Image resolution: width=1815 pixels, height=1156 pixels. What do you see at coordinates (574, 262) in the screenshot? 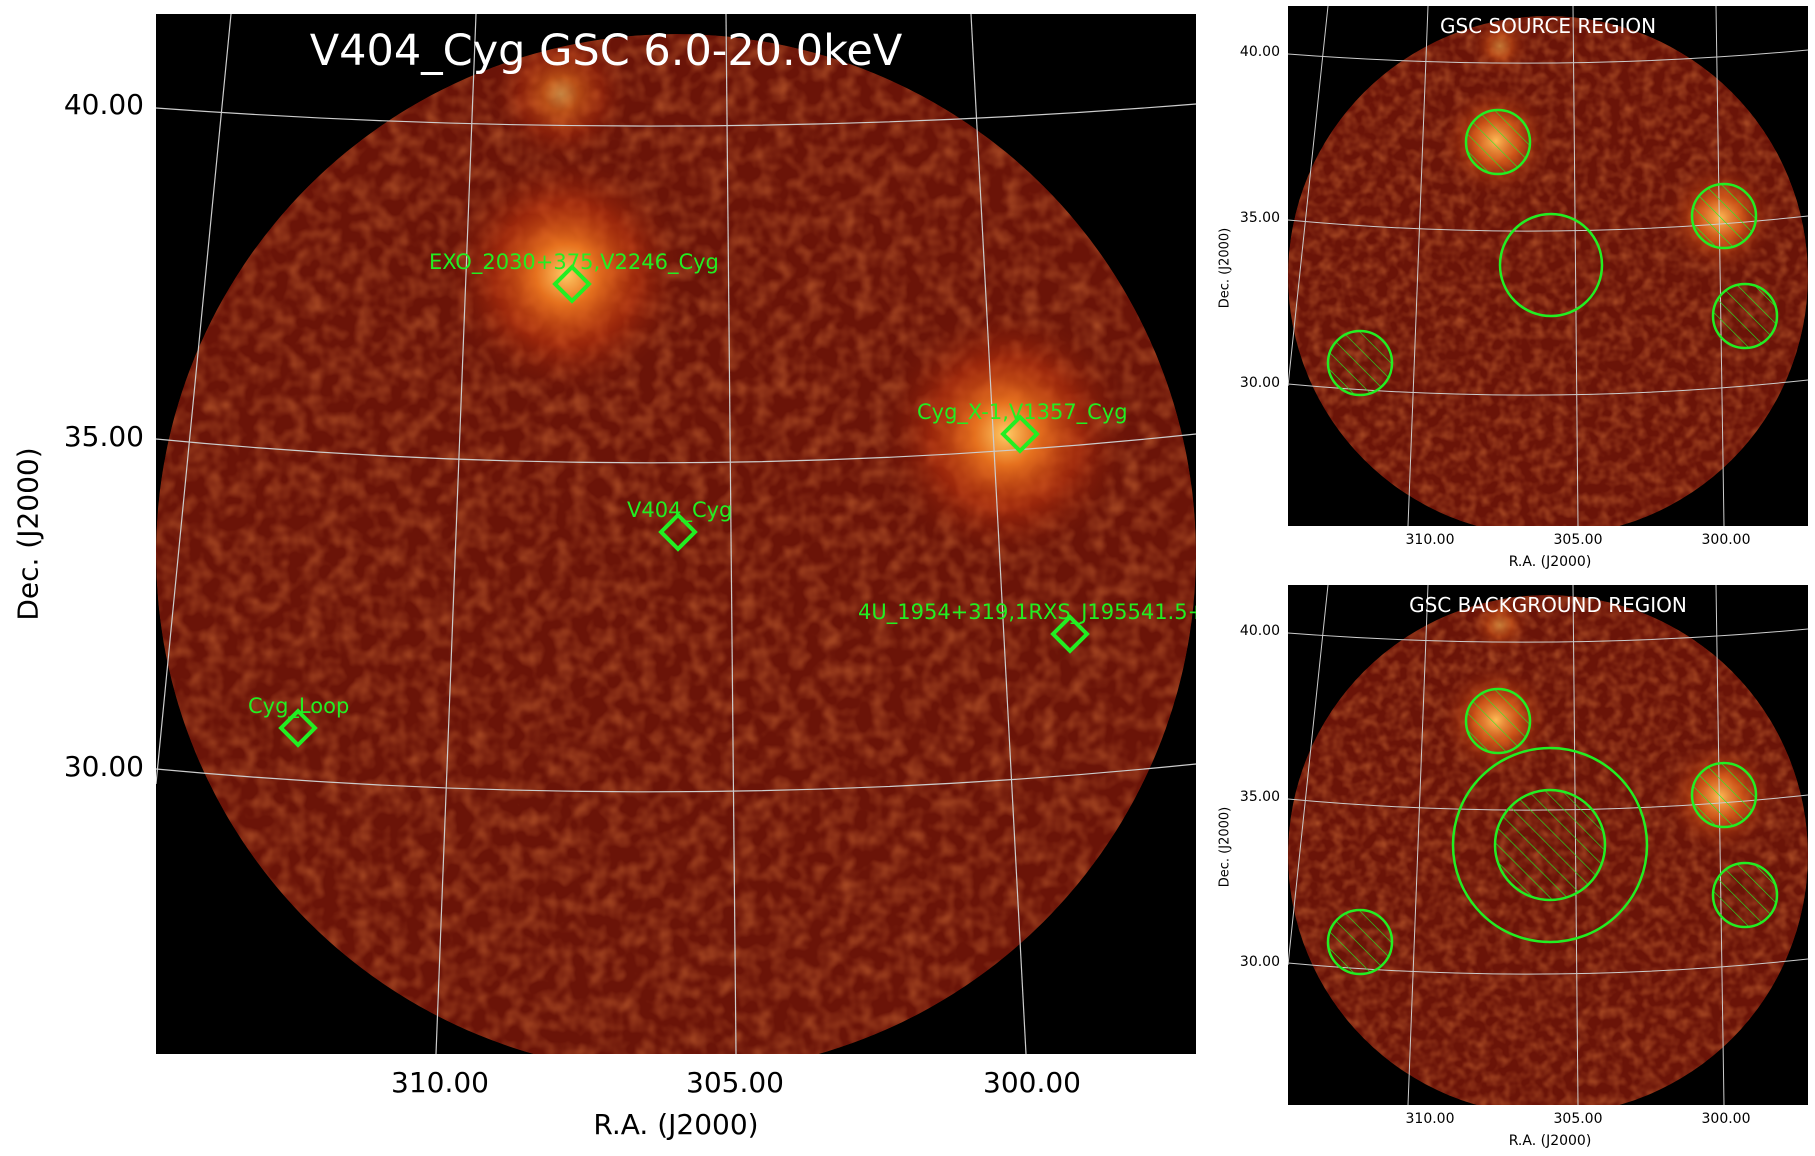
I see `source-label-exo2030: EXO_2030+375,V2246_Cyg` at bounding box center [574, 262].